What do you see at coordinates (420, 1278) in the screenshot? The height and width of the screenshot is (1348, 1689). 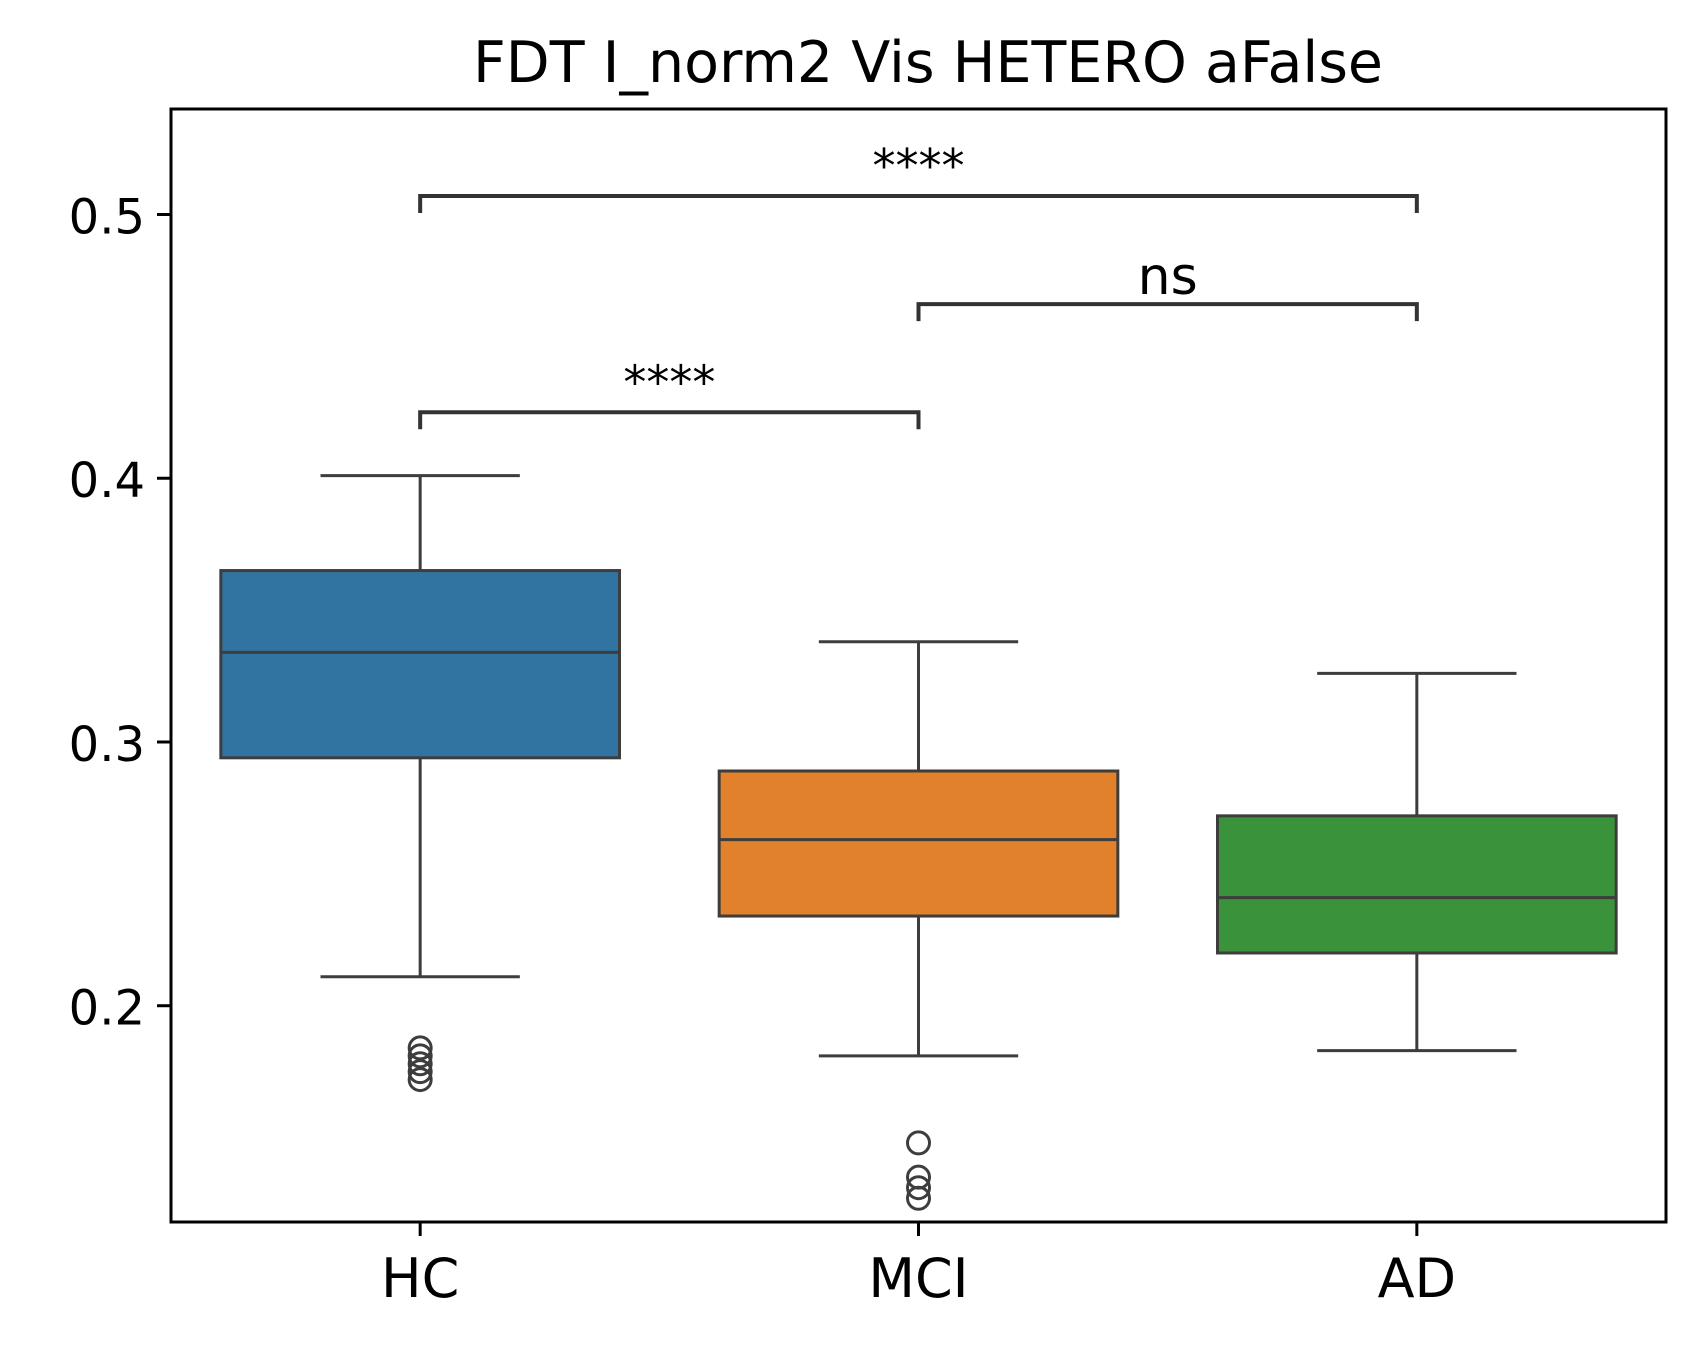 I see `x-tick-label: HC` at bounding box center [420, 1278].